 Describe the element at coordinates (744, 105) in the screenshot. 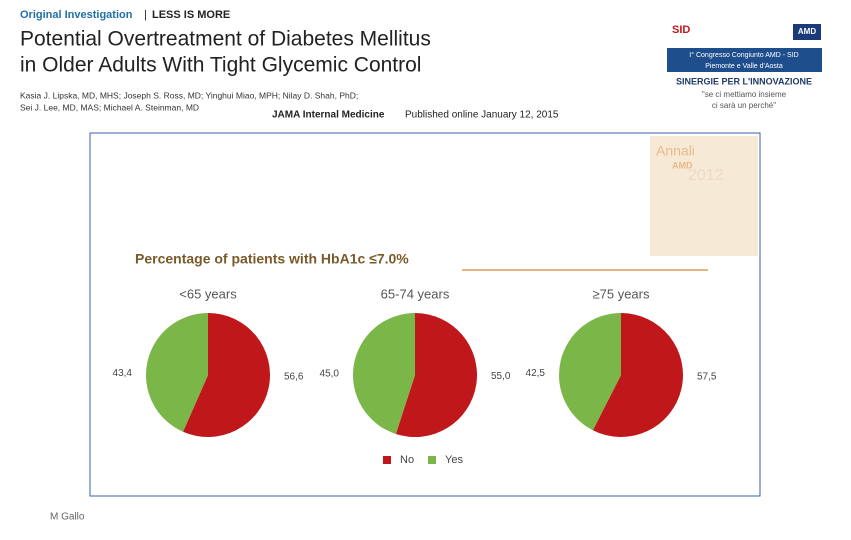

I see `quote: ci sarà un perché"` at that location.